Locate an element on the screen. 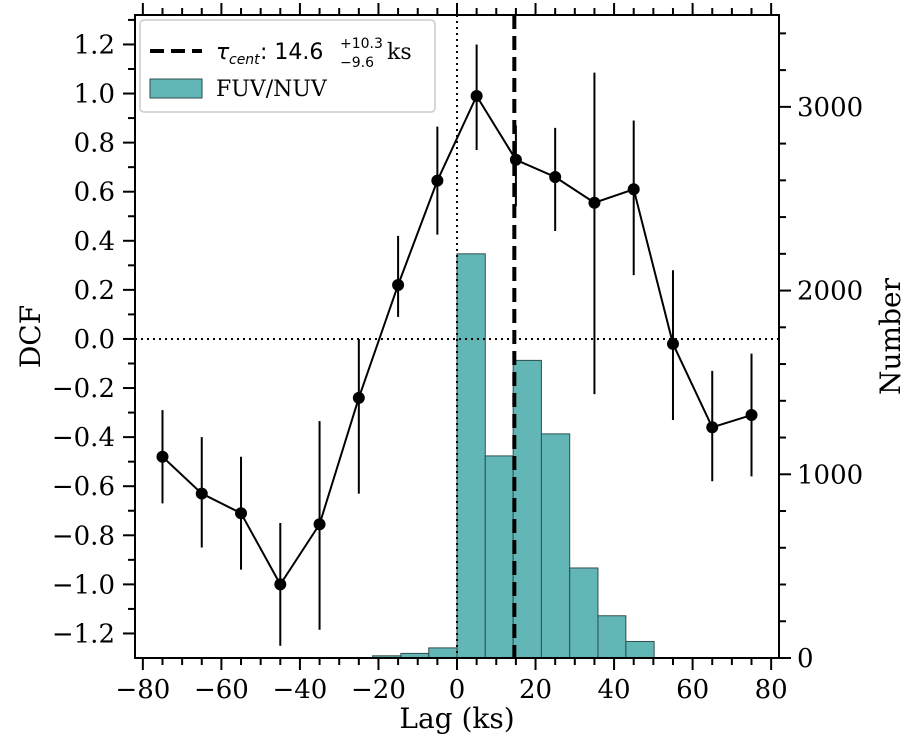  y-left-tick-label: −0.6 is located at coordinates (83, 487).